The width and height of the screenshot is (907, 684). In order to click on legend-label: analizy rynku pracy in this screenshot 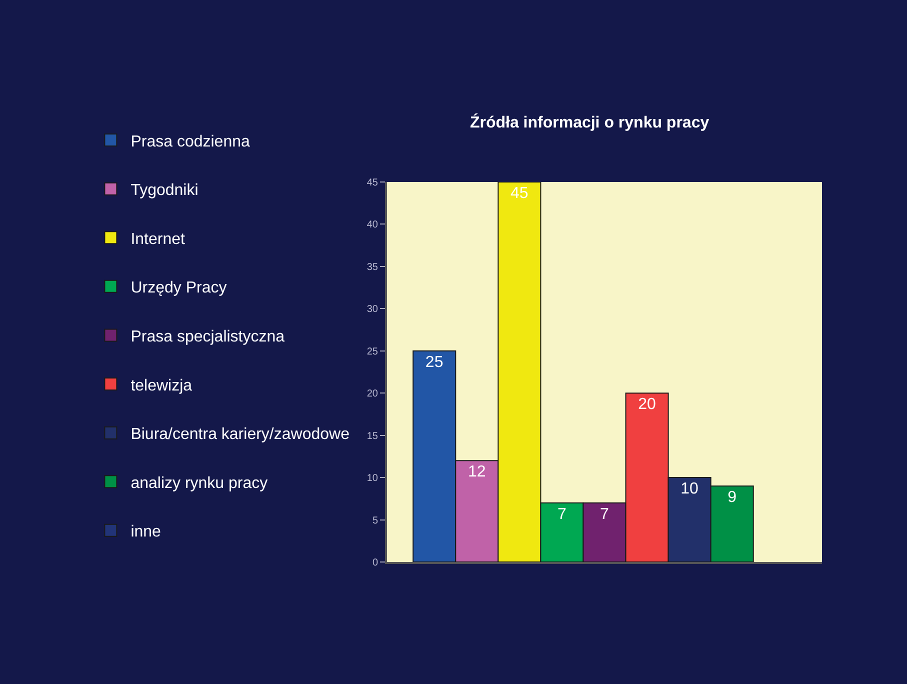, I will do `click(199, 483)`.